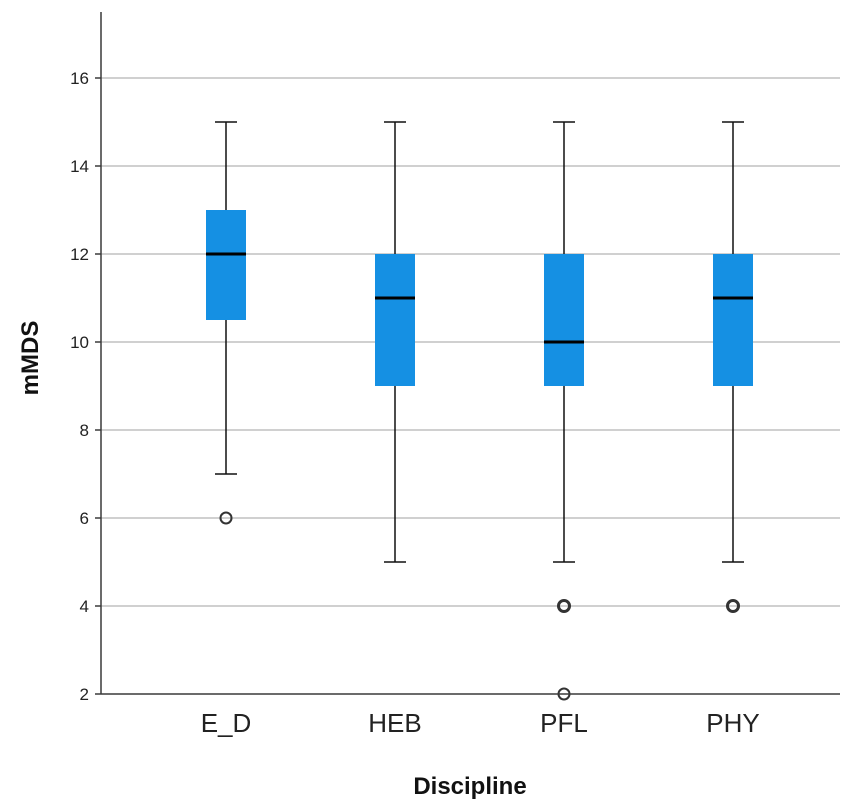 The height and width of the screenshot is (801, 841). Describe the element at coordinates (79, 254) in the screenshot. I see `y-tick-label-12: 12` at that location.